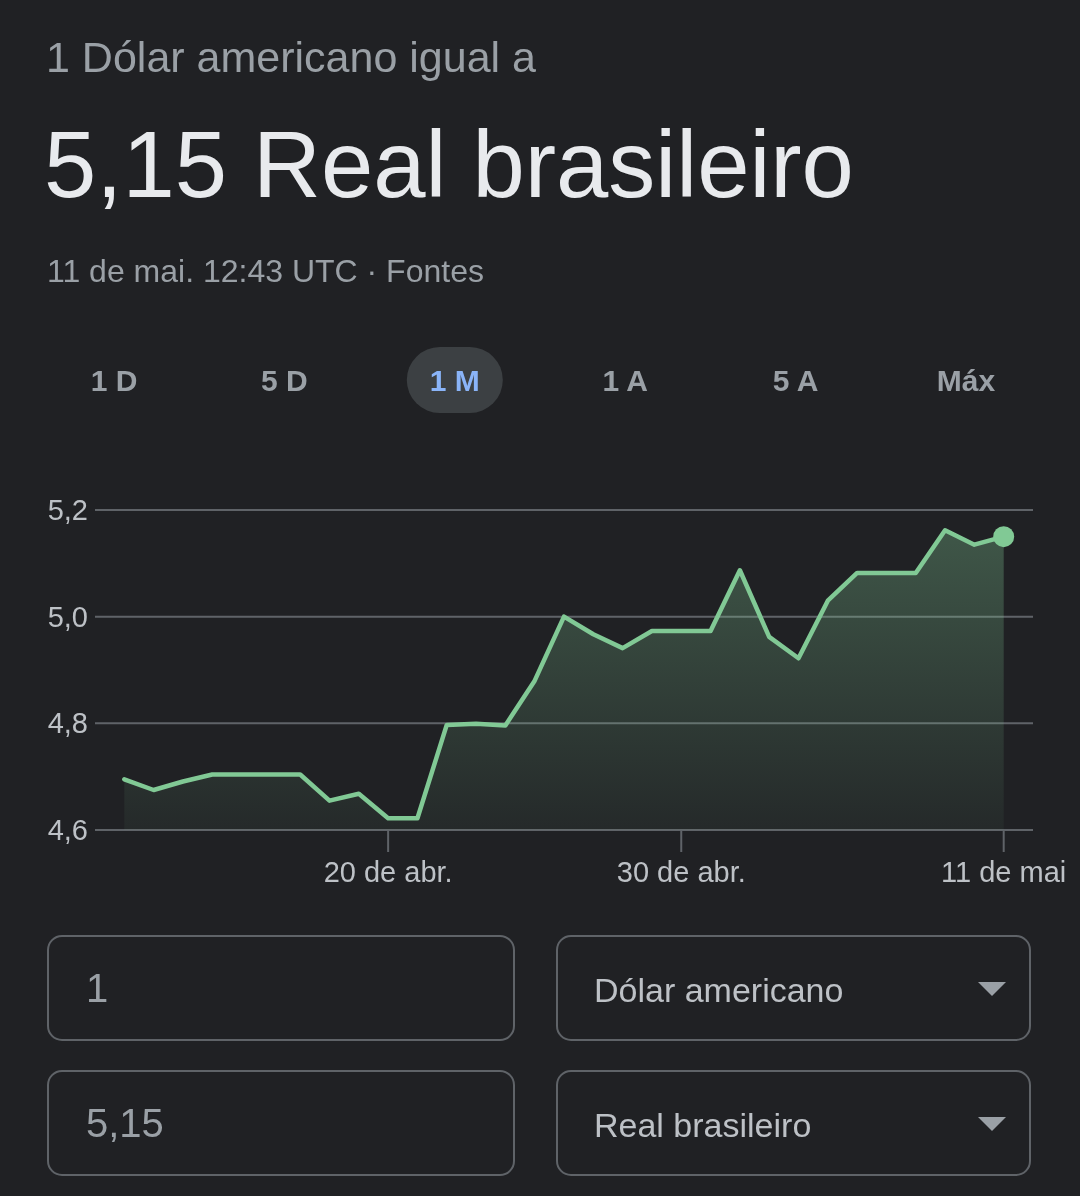 The image size is (1080, 1196). Describe the element at coordinates (114, 380) in the screenshot. I see `text: 1 D` at that location.